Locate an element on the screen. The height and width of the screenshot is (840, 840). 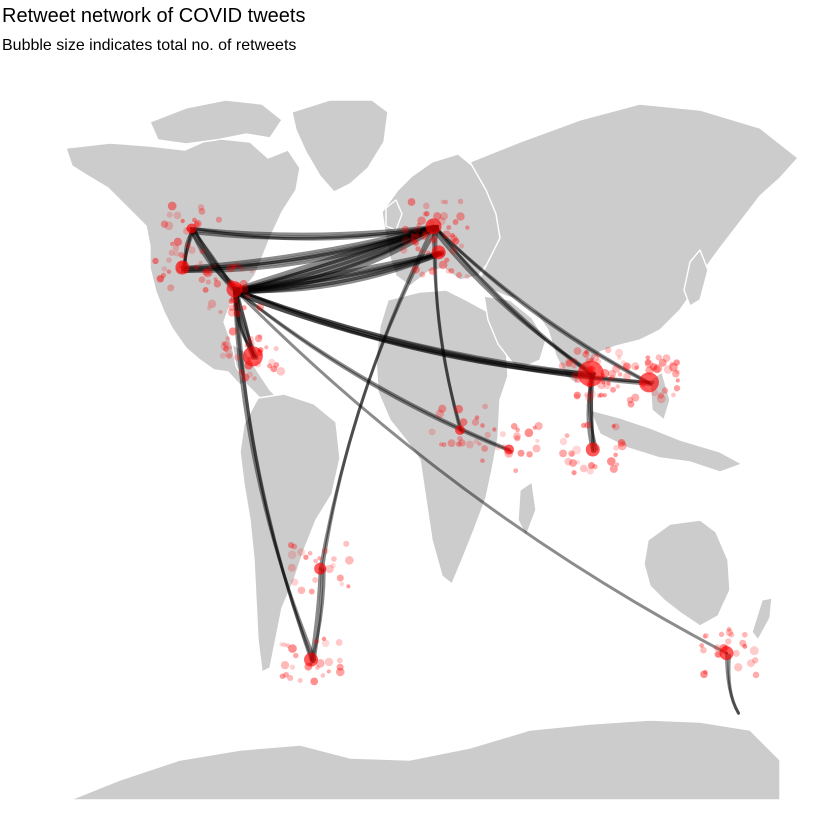
landmass-africa is located at coordinates (442, 437).